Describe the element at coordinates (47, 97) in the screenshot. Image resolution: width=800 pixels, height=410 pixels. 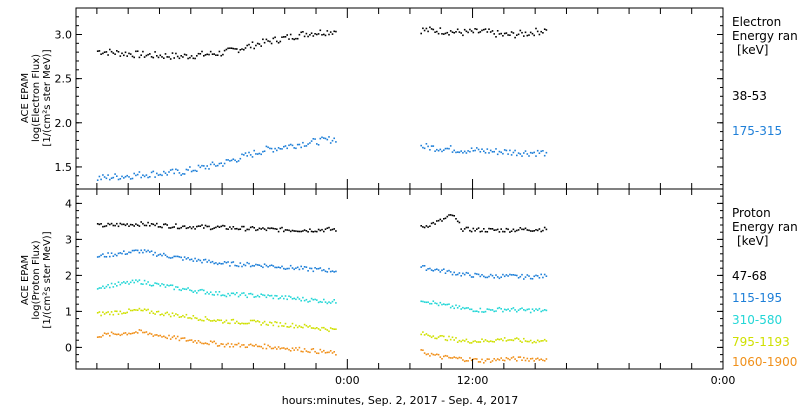
I see `electron-ylabel-line3: [1/(cm²s ster MeV)]` at that location.